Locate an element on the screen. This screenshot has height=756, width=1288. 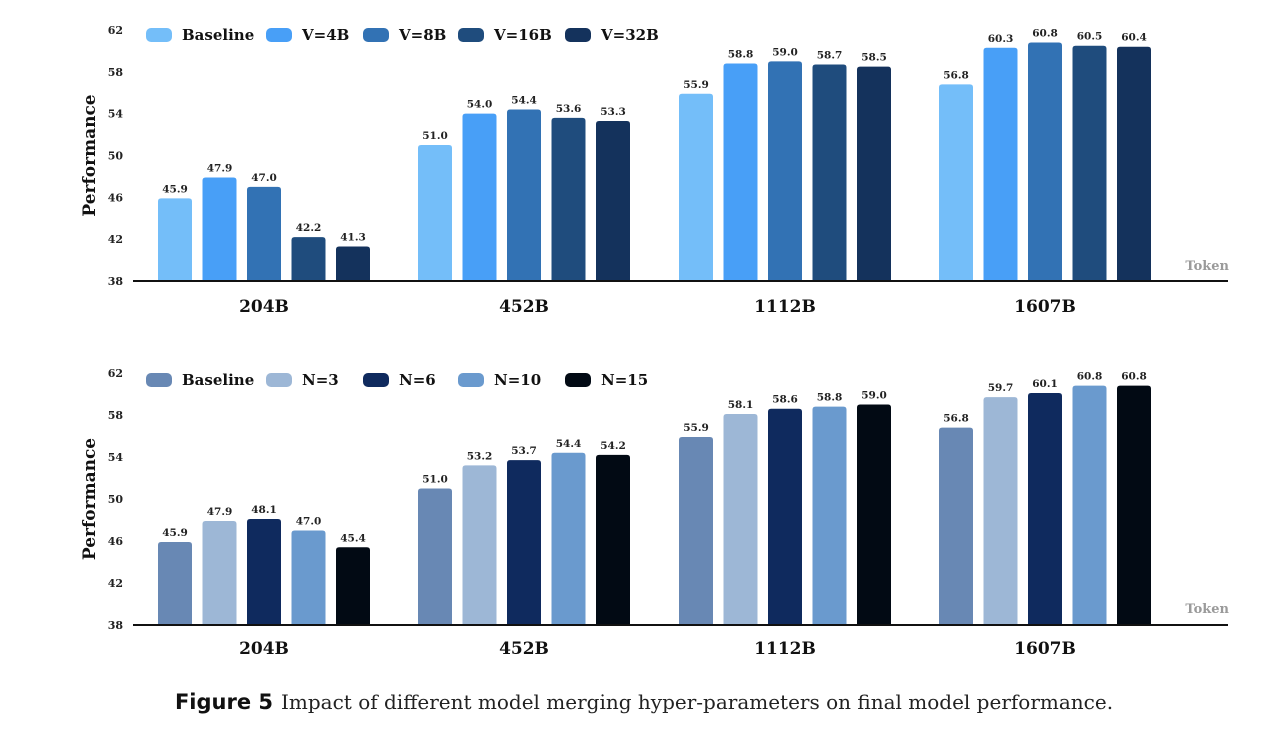
legend: Baseline V=4B V=8B V=16B V=32B is located at coordinates (402, 35).